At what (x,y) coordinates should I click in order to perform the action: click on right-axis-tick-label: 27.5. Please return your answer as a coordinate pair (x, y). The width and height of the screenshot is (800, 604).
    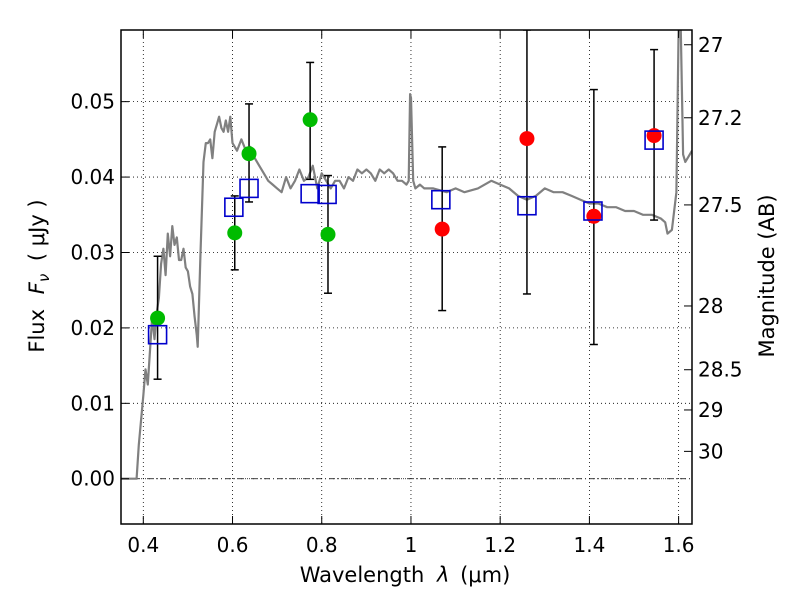
    Looking at the image, I should click on (720, 205).